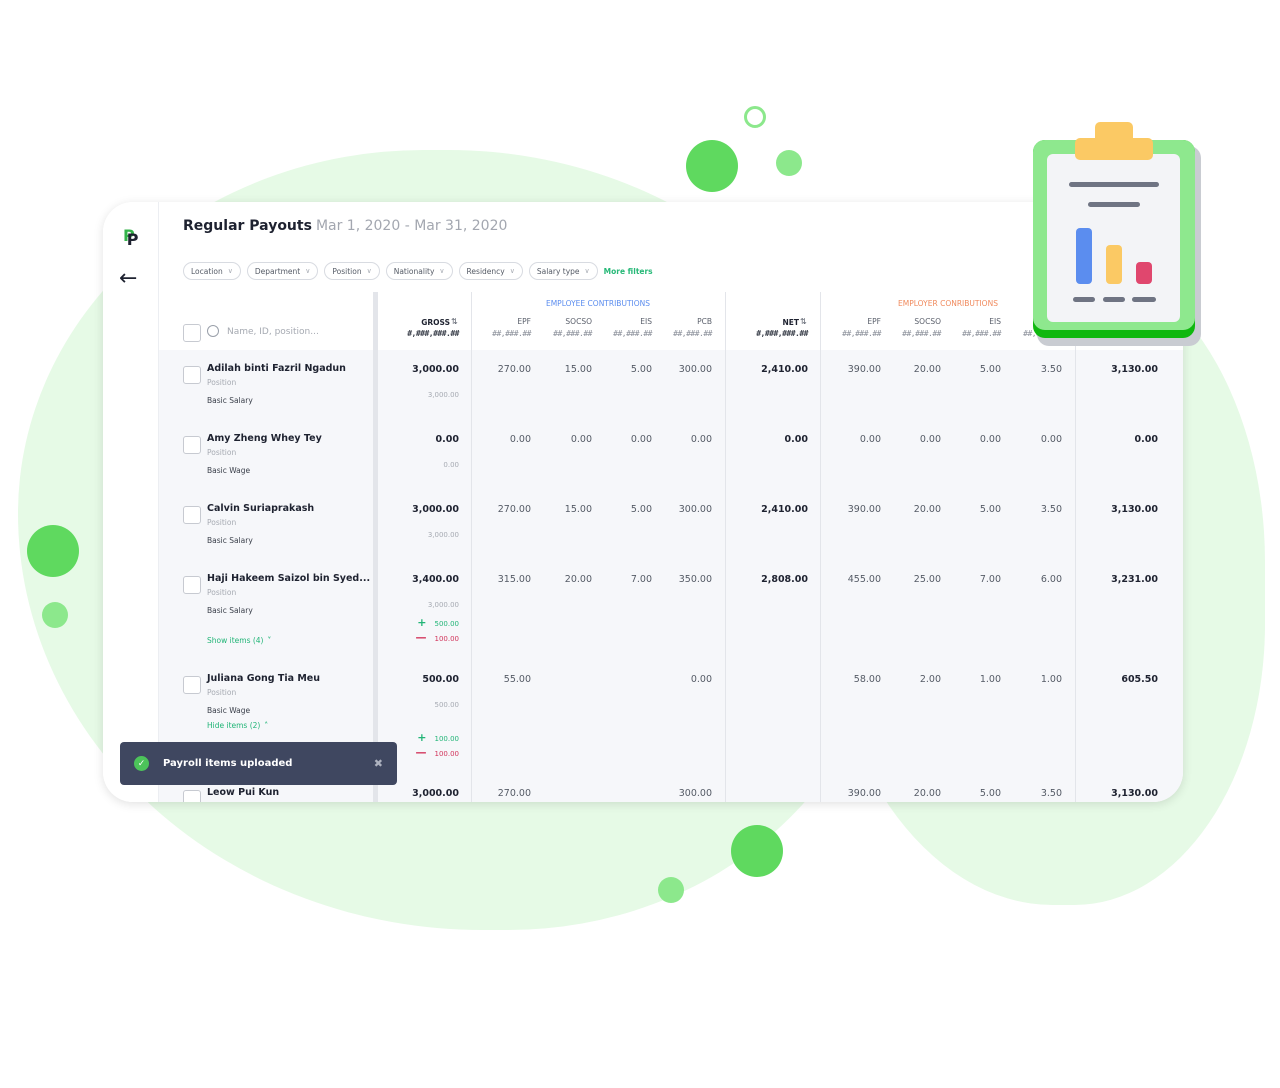 The width and height of the screenshot is (1280, 1088). I want to click on amount: 0.00, so click(451, 465).